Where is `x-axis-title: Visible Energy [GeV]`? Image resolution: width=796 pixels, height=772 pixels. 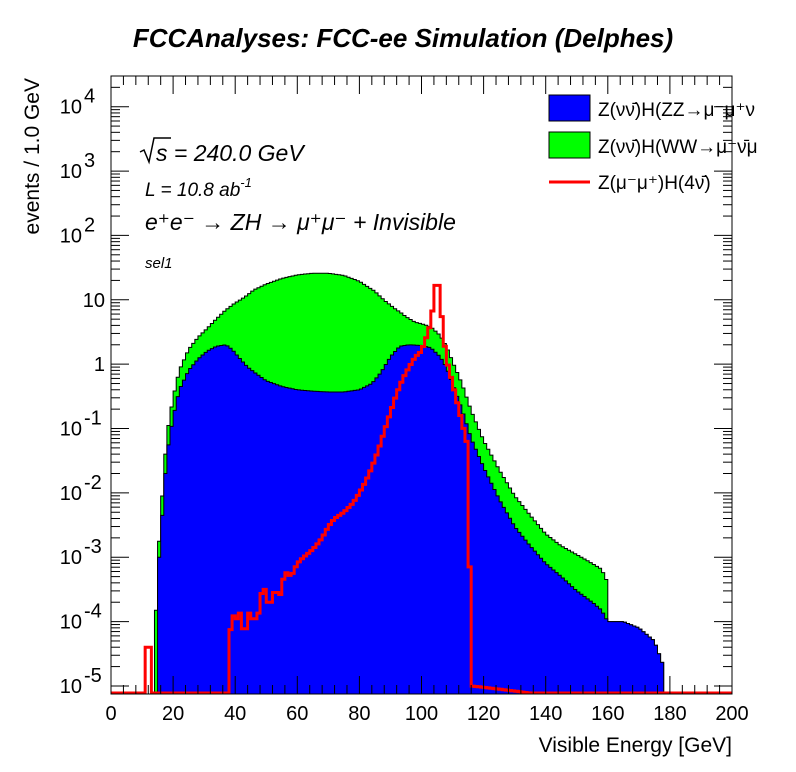
x-axis-title: Visible Energy [GeV] is located at coordinates (635, 745).